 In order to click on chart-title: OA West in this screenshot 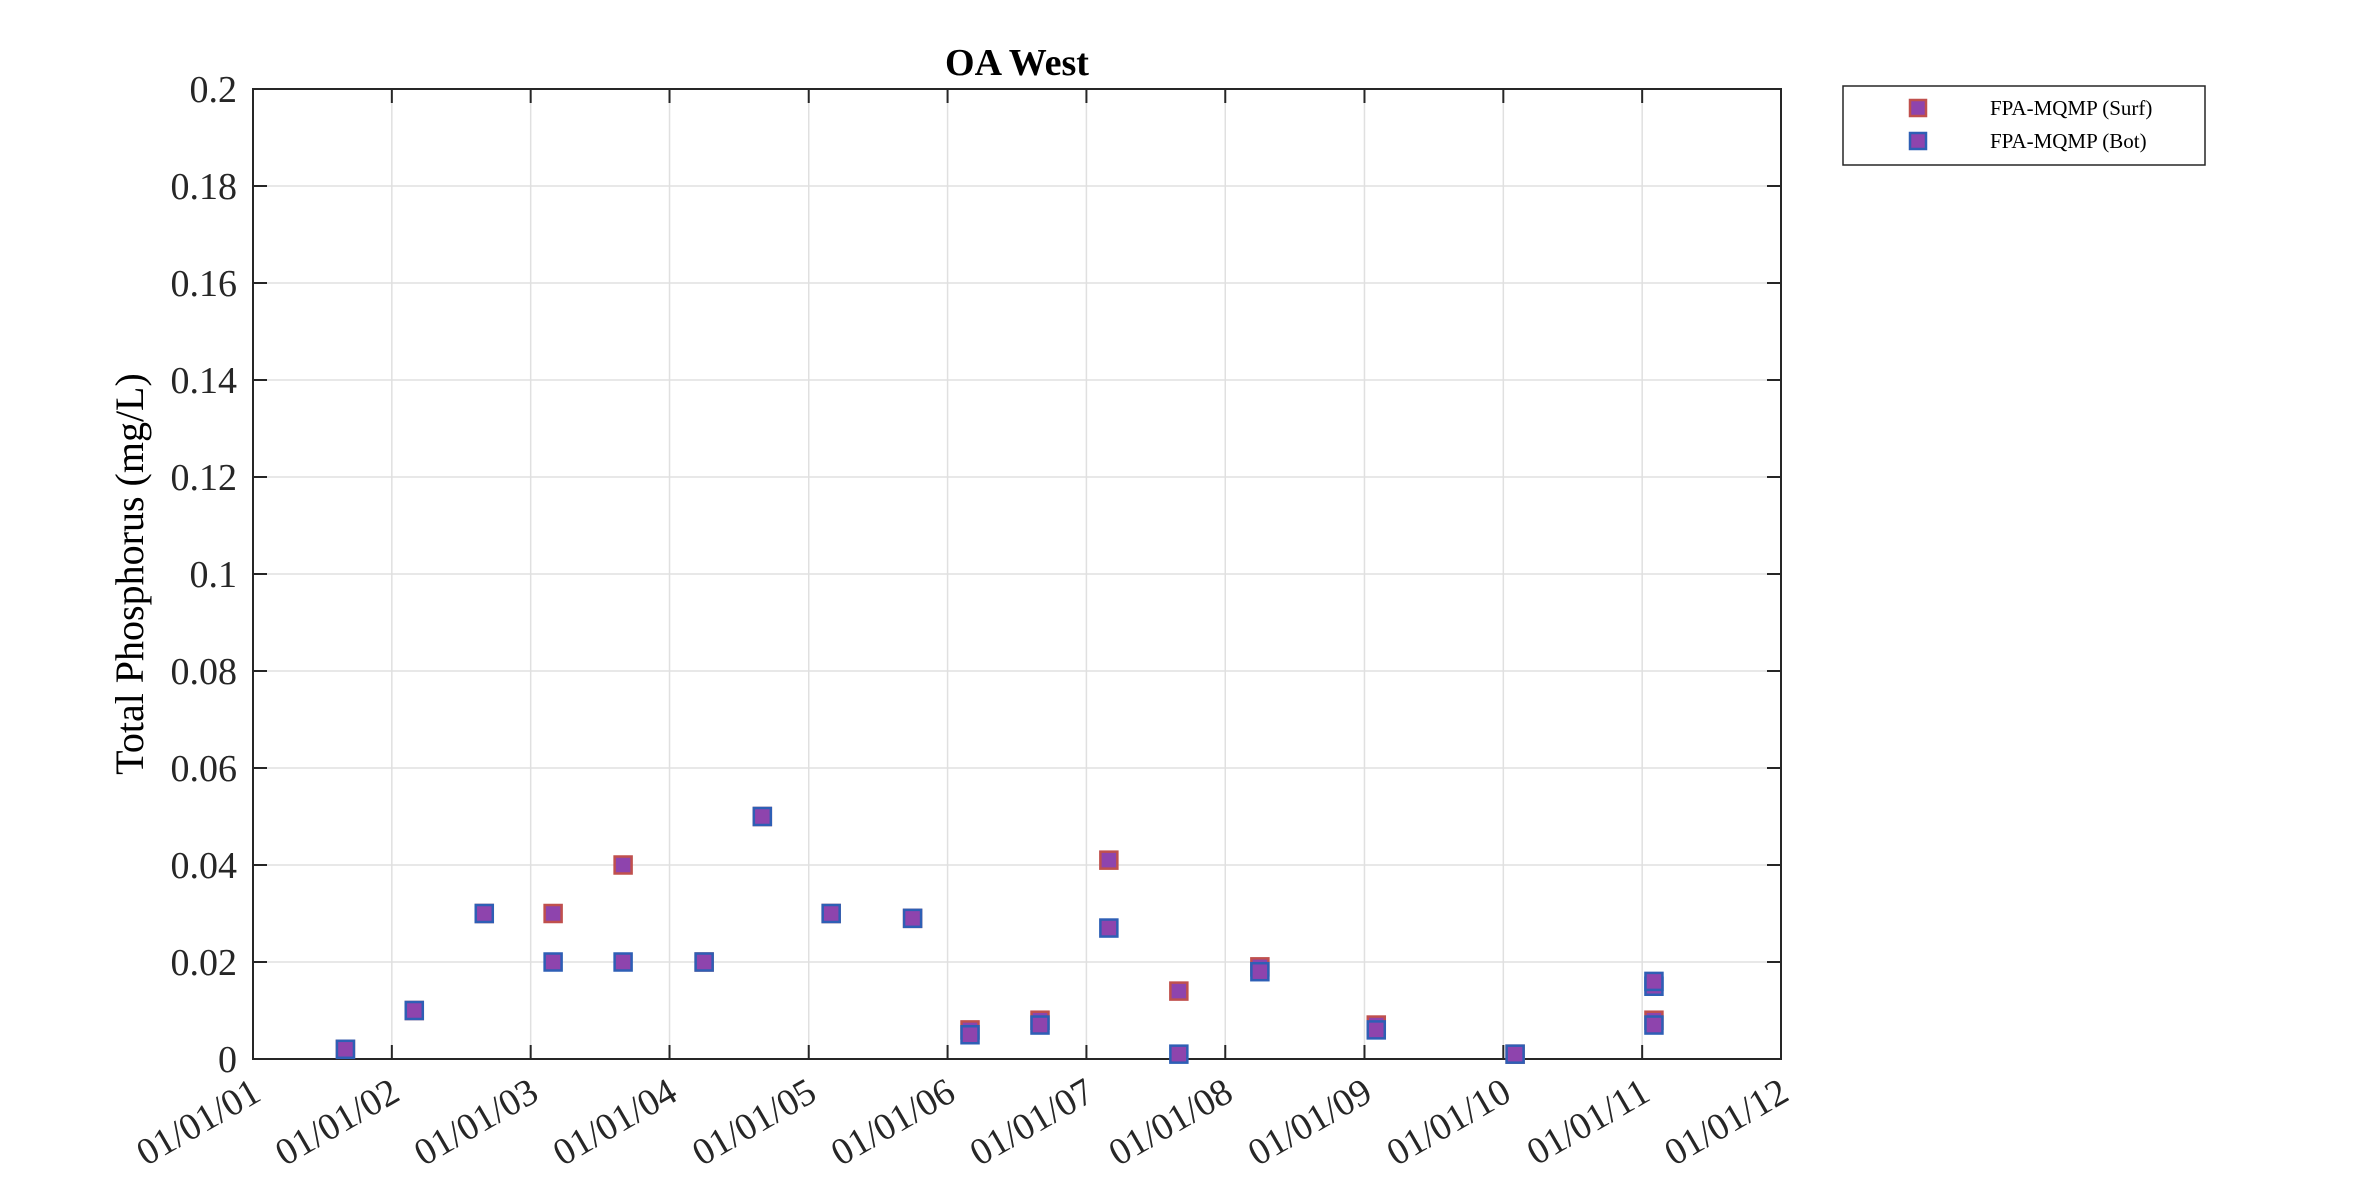, I will do `click(1017, 63)`.